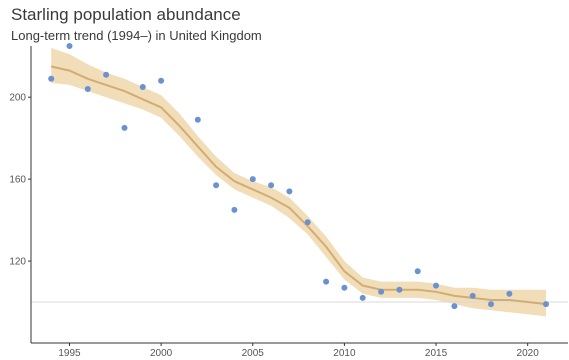  Describe the element at coordinates (17, 98) in the screenshot. I see `y-tick-label: 200` at that location.